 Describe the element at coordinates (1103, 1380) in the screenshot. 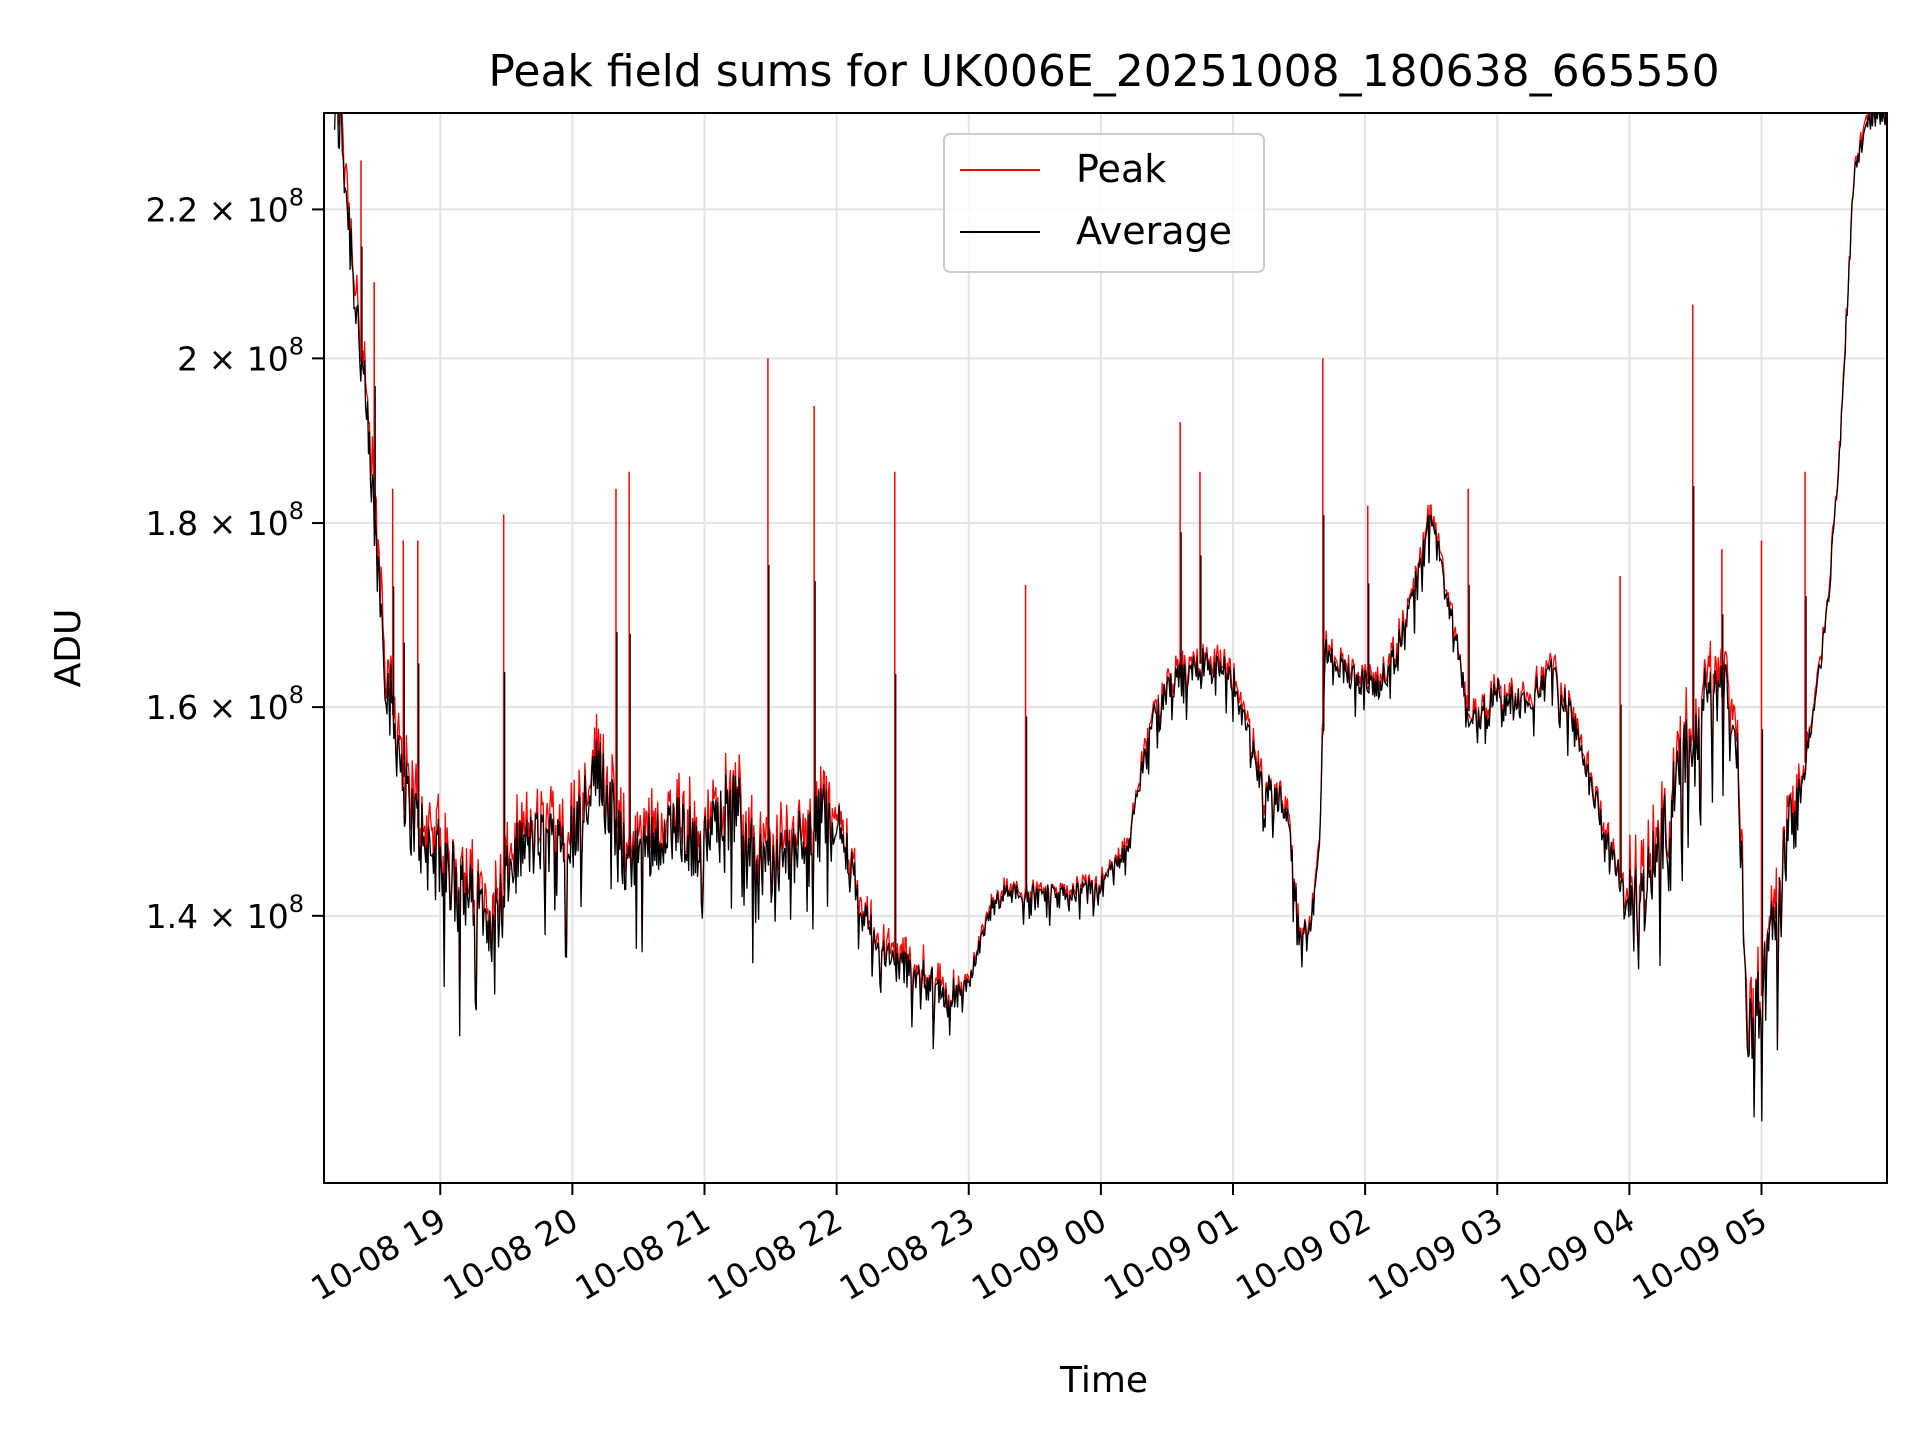

I see `x-axis-title: Time` at that location.